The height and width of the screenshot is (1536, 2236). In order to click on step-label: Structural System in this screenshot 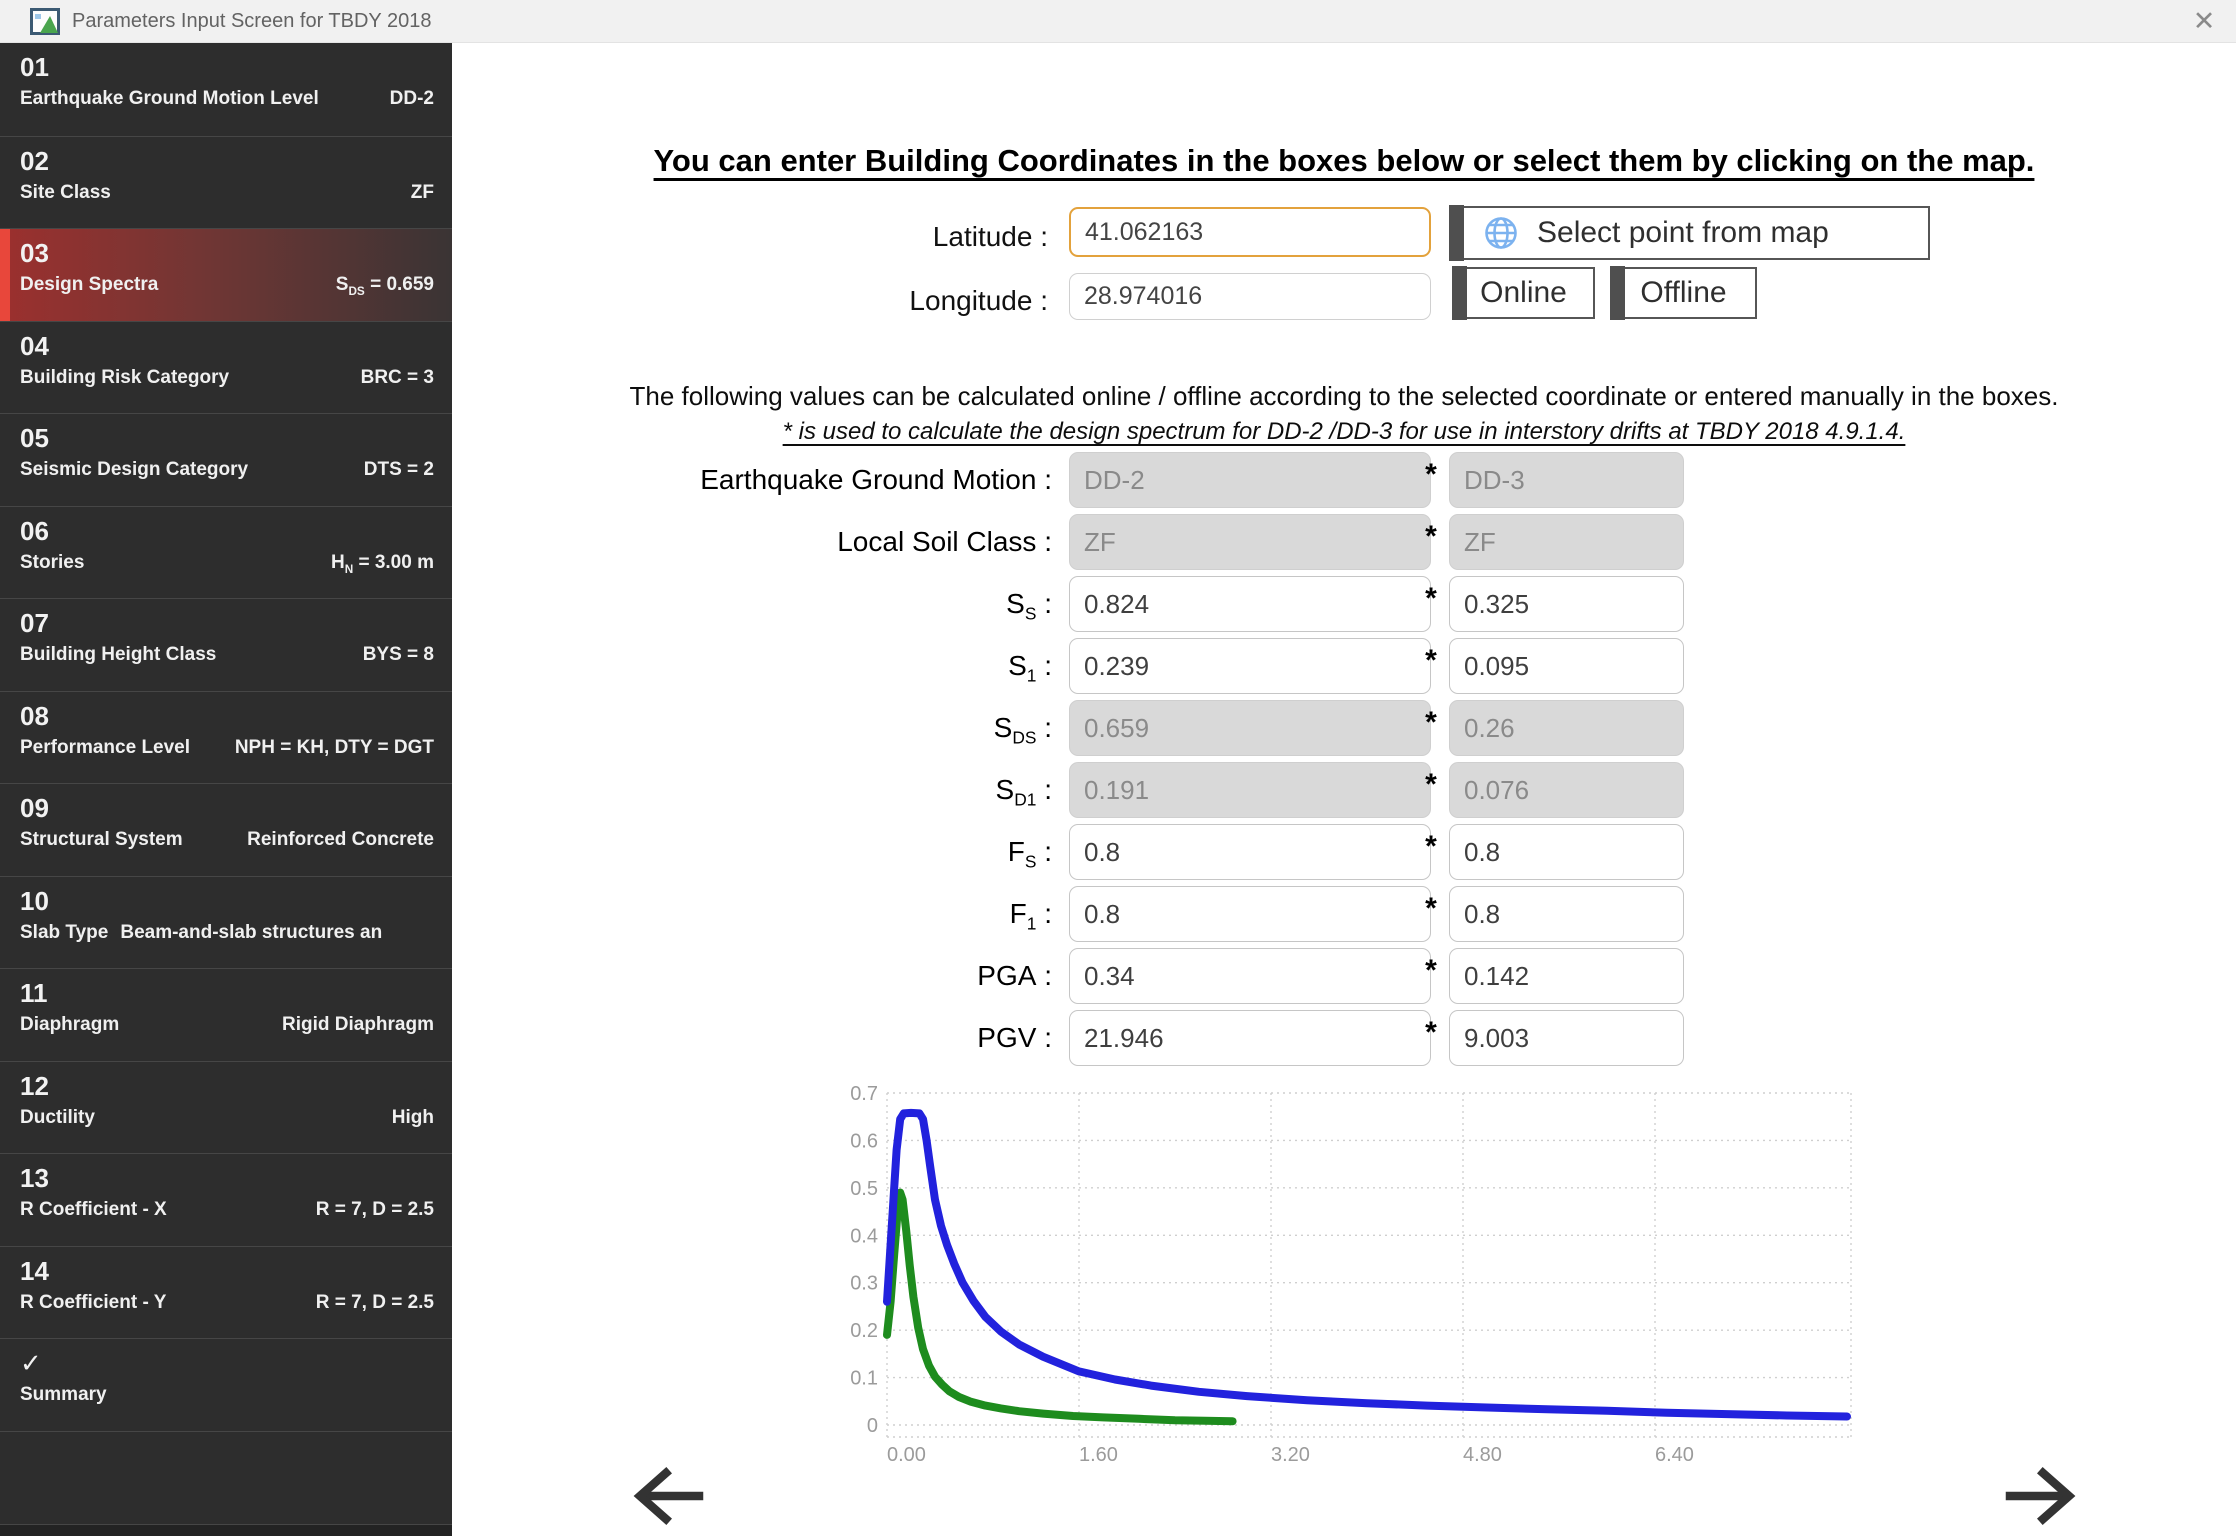, I will do `click(101, 839)`.